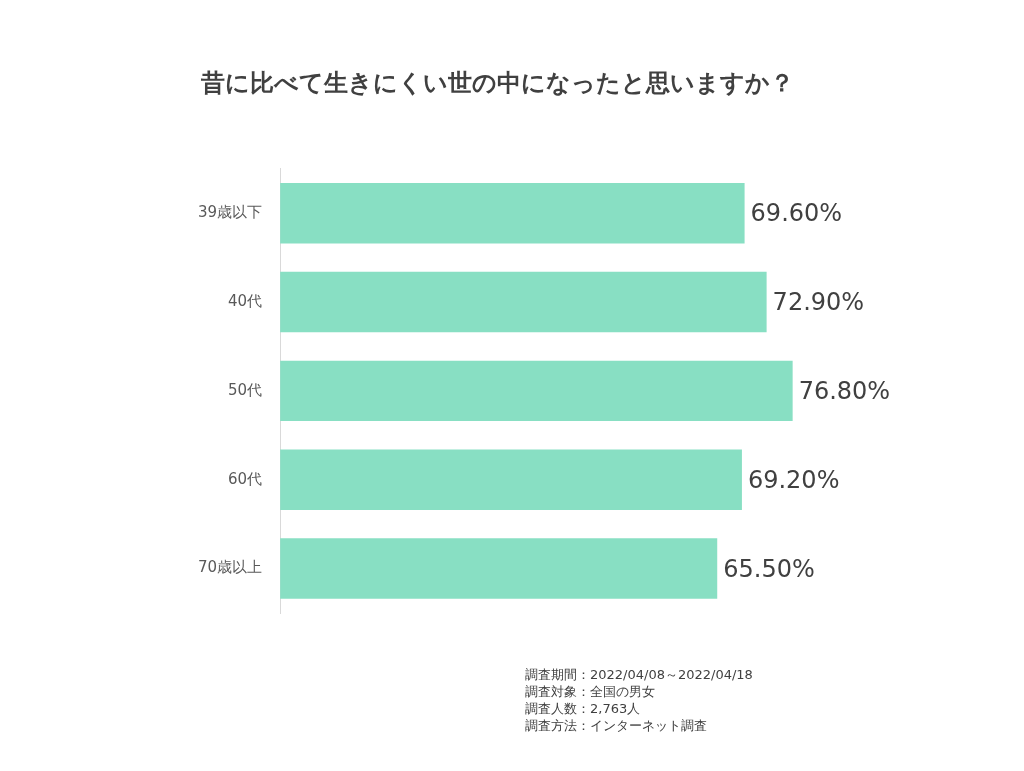 Image resolution: width=1024 pixels, height=771 pixels. Describe the element at coordinates (245, 300) in the screenshot. I see `y-tick-label: 40代` at that location.